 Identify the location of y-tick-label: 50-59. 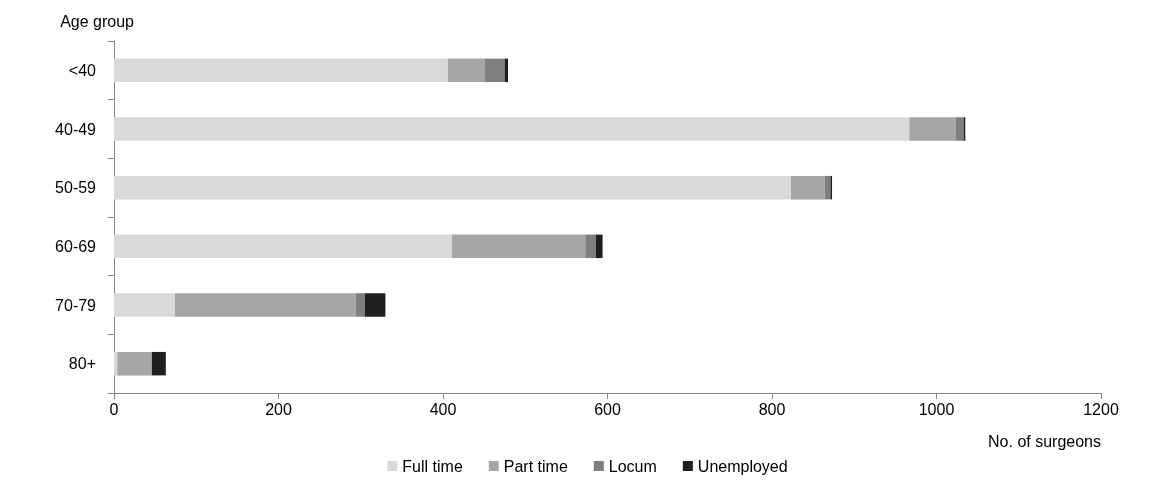
(76, 188).